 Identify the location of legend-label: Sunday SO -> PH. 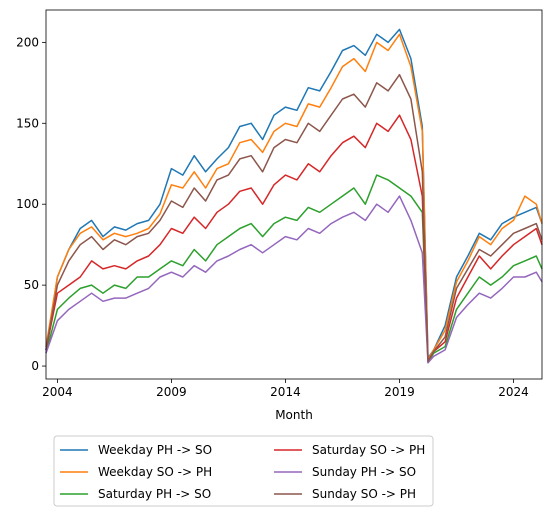
(364, 494).